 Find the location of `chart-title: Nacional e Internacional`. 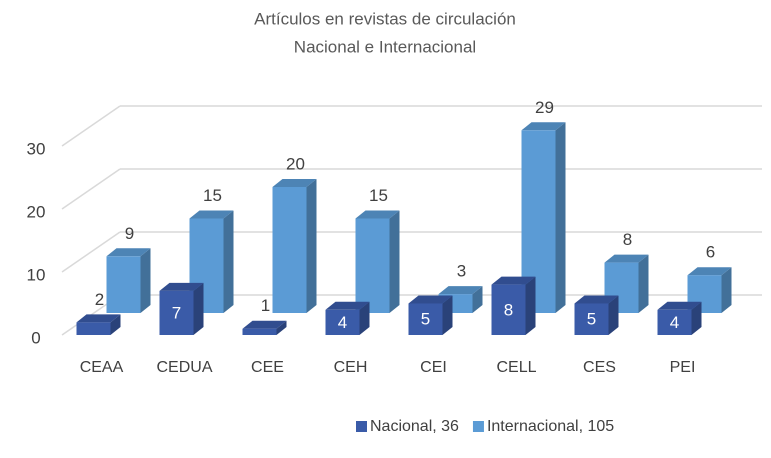

chart-title: Nacional e Internacional is located at coordinates (385, 46).